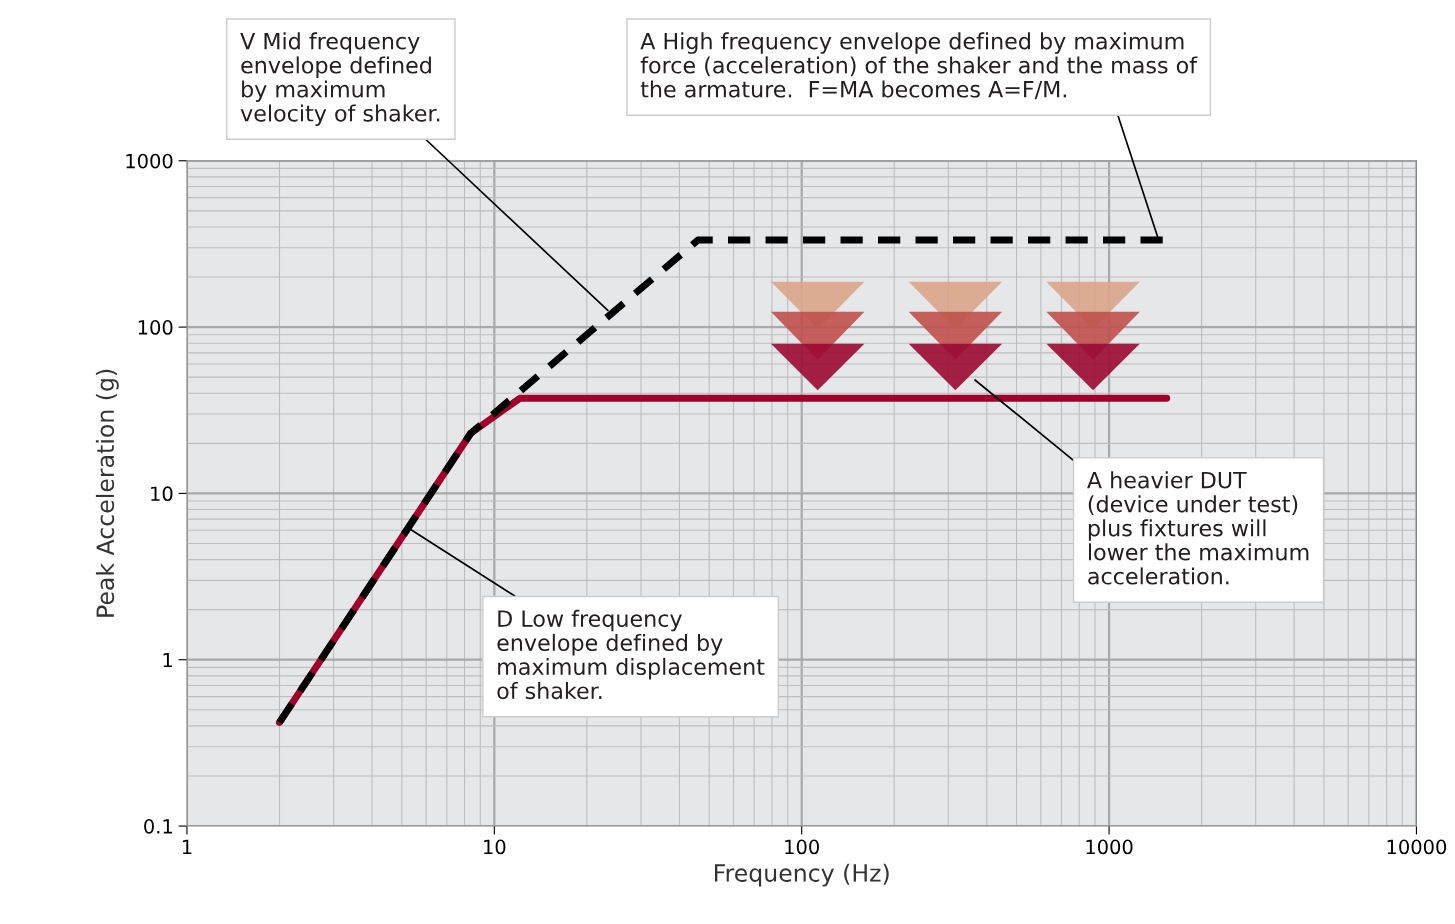  I want to click on y-tick-label: 100, so click(155, 327).